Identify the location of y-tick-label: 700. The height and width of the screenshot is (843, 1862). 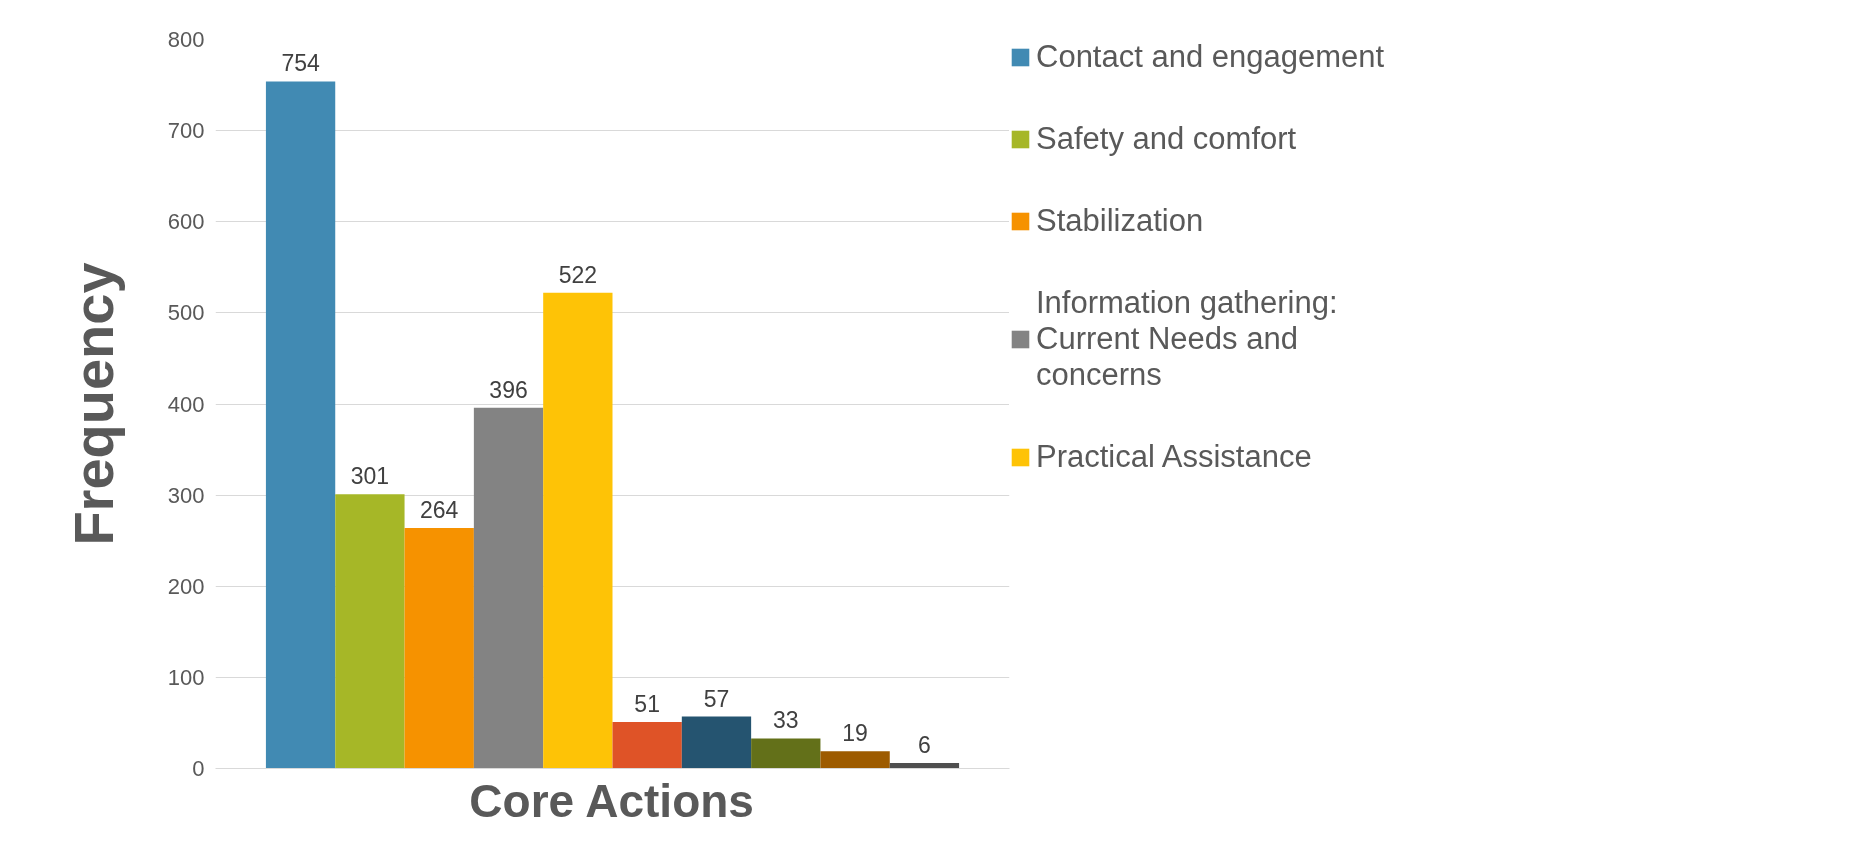
(186, 131).